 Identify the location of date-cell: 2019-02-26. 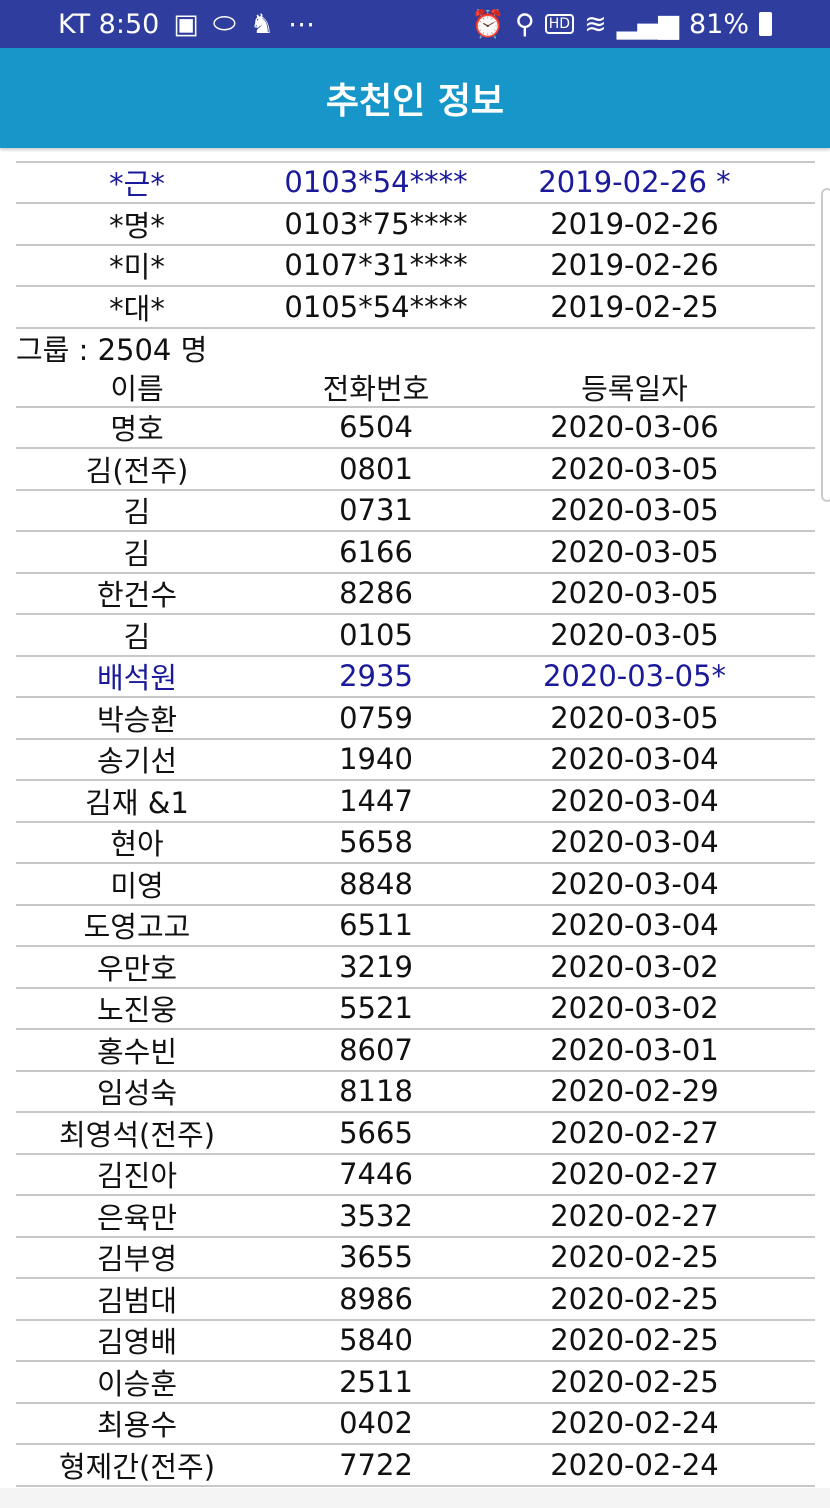
(634, 265).